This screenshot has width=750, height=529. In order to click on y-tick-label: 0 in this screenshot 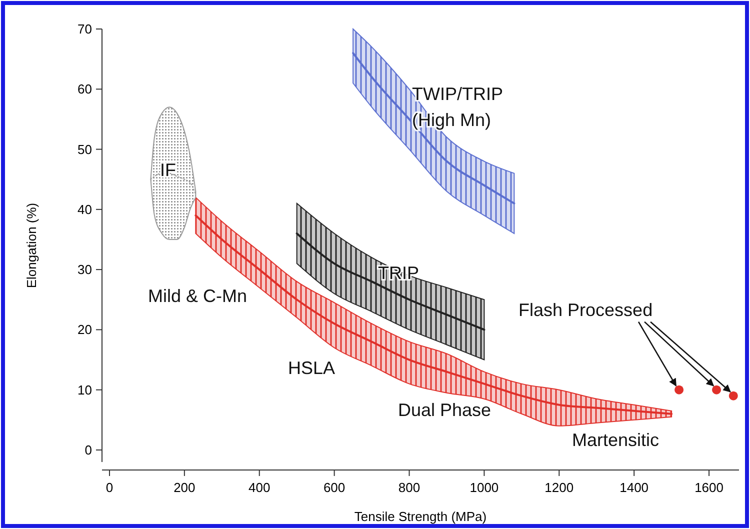, I will do `click(88, 450)`.